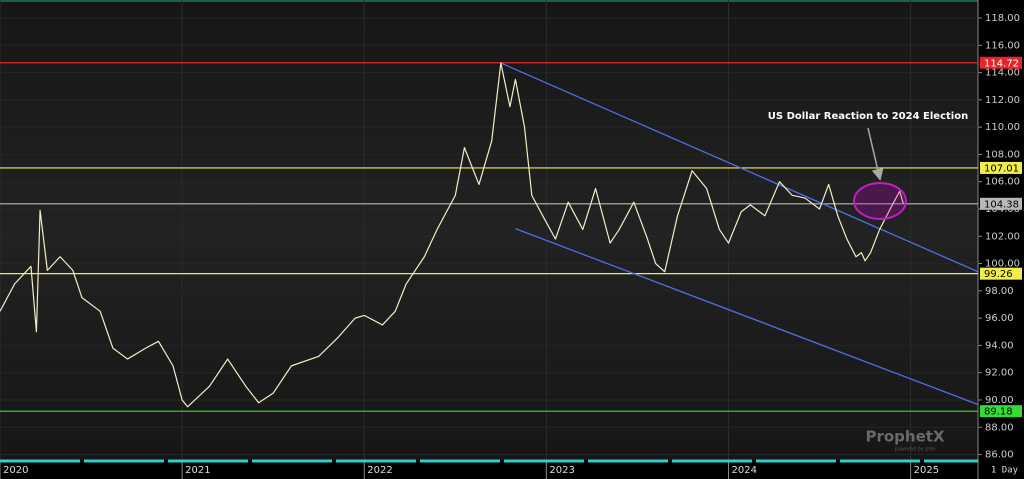  I want to click on y-tick-label: 90.00, so click(999, 400).